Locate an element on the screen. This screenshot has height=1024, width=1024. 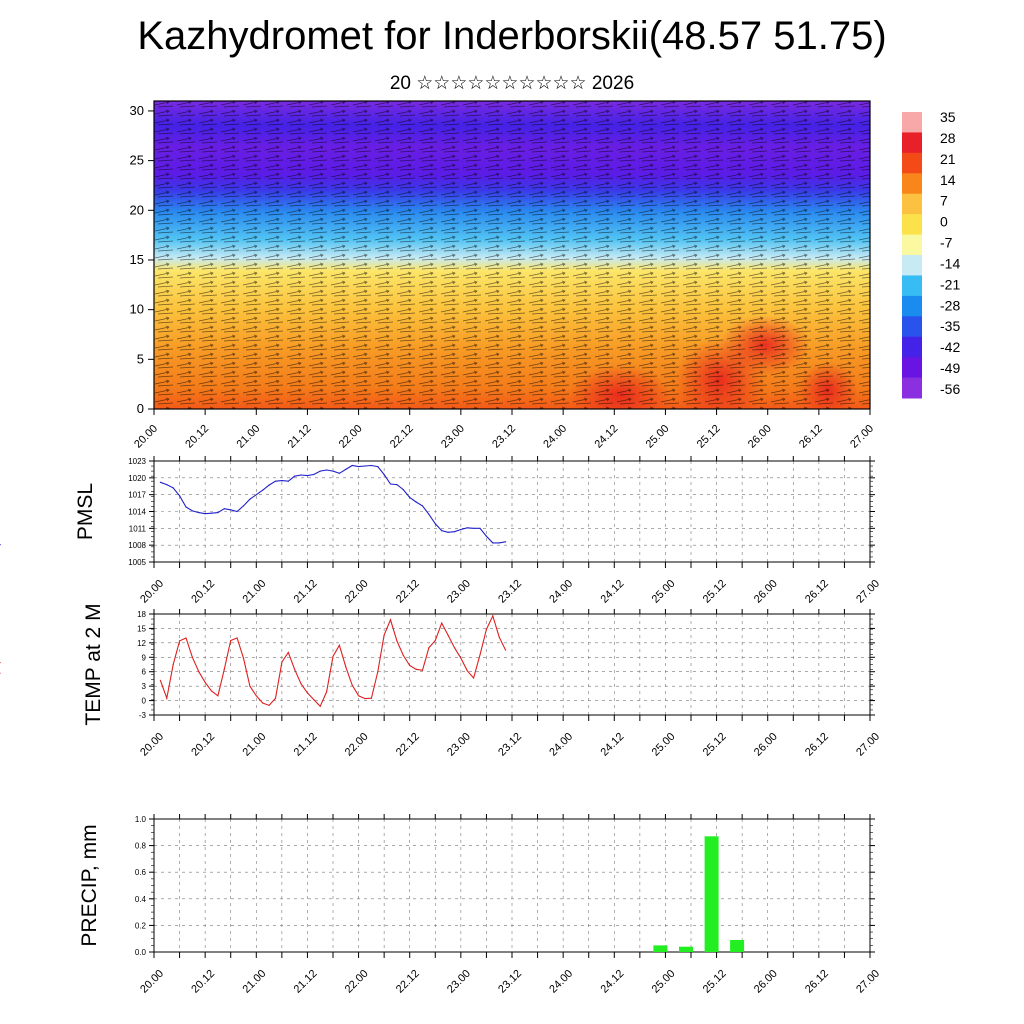
colorbar-label: 35 is located at coordinates (948, 117).